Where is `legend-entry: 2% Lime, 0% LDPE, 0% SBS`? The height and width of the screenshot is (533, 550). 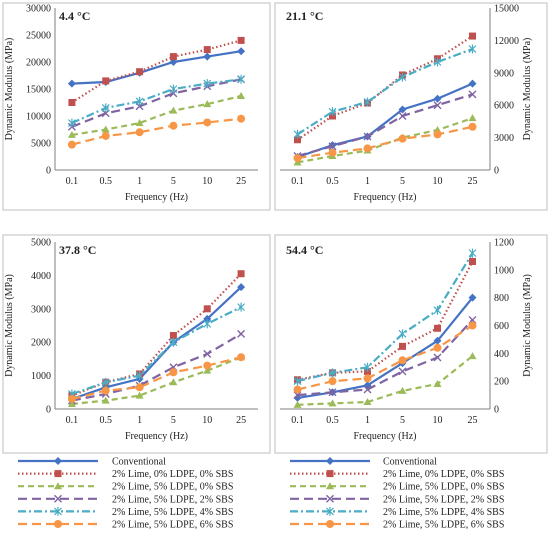 legend-entry: 2% Lime, 0% LDPE, 0% SBS is located at coordinates (397, 474).